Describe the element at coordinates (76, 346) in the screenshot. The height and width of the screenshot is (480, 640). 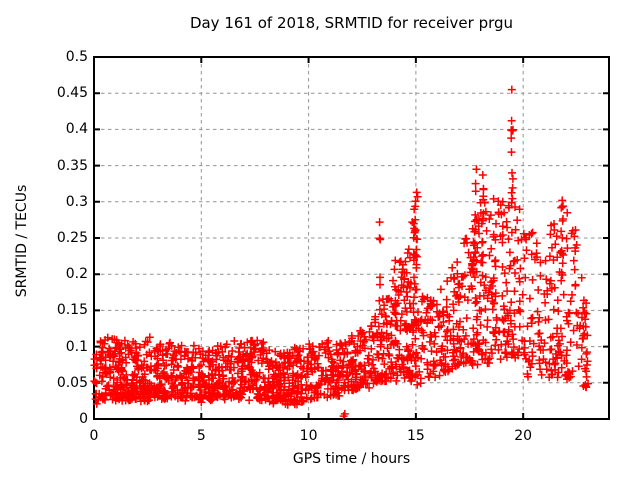
I see `y-tick-label: 0.1` at that location.